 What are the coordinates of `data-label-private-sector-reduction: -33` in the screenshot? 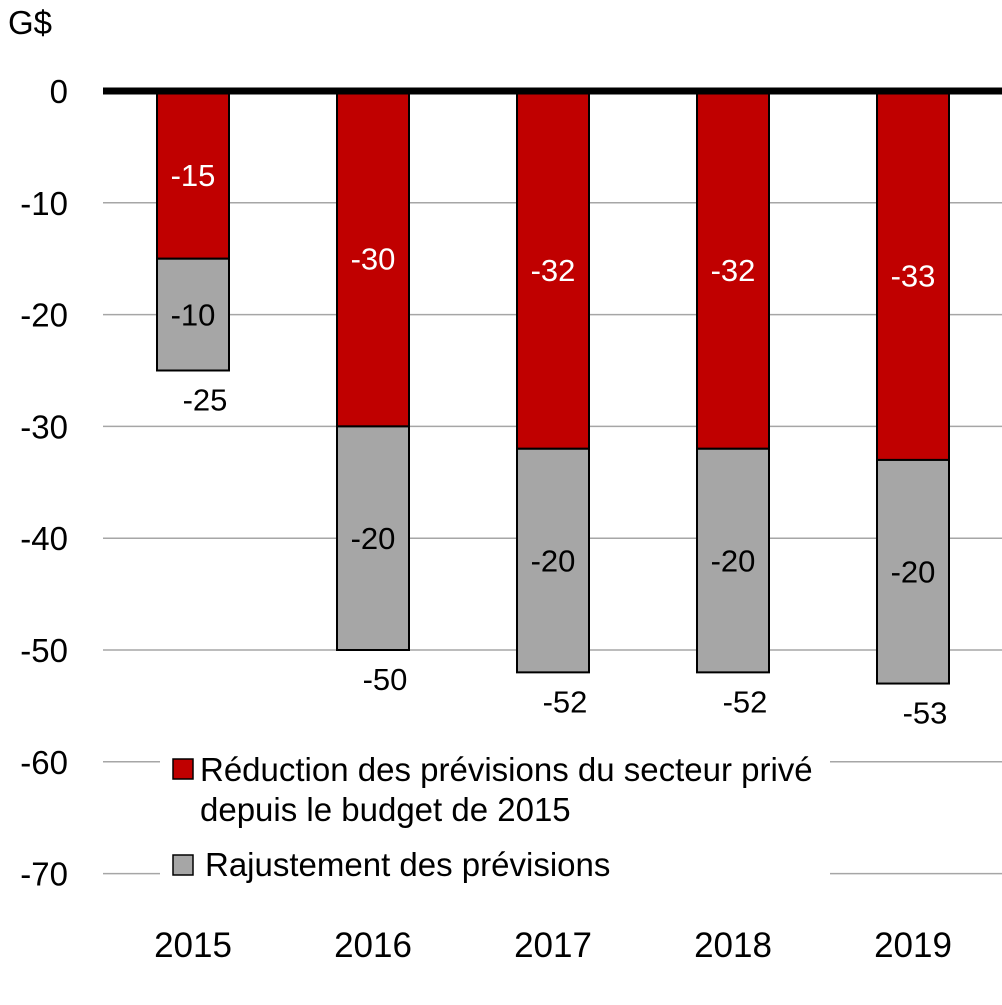 It's located at (913, 275).